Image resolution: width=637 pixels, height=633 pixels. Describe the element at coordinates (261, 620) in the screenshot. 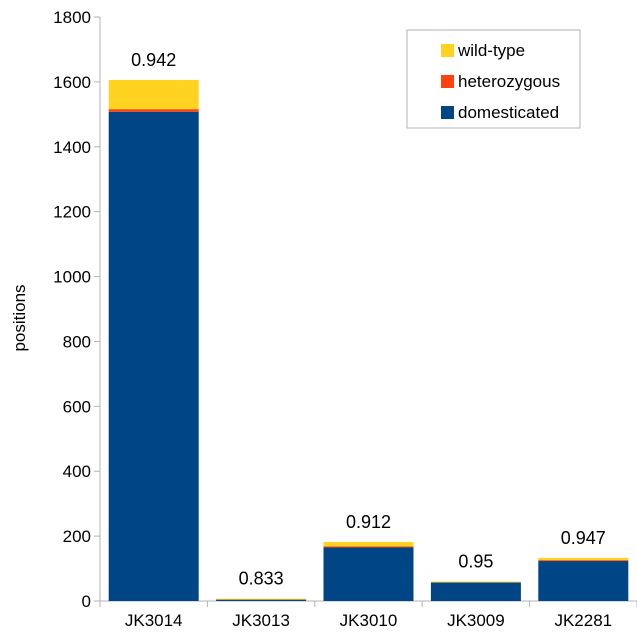

I see `x-category-label: JK3013` at that location.